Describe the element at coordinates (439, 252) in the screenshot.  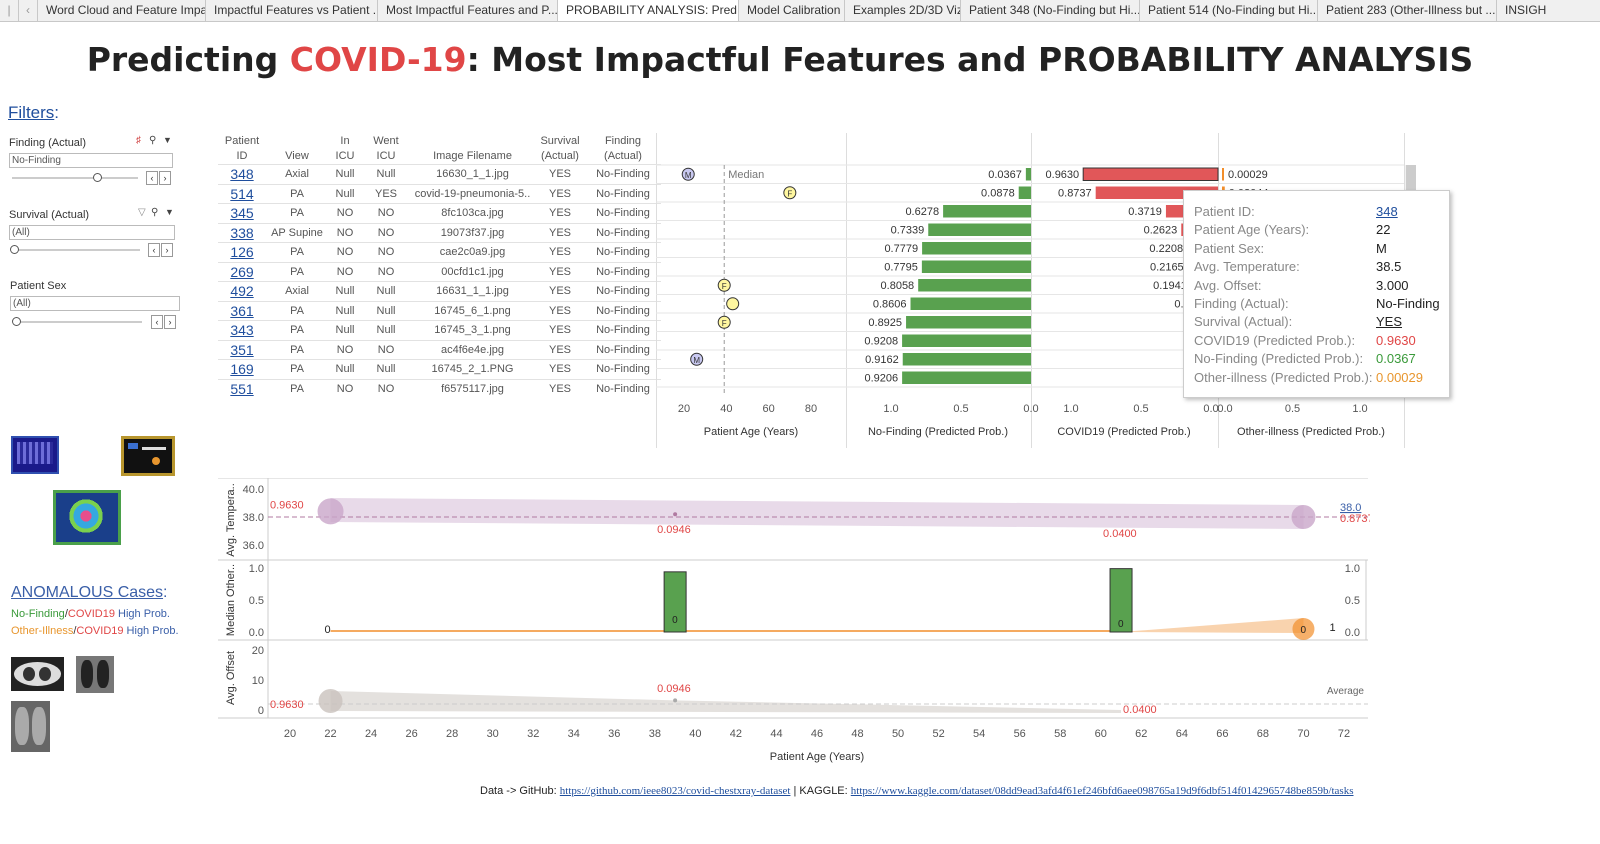
I see `table-row: 126 PA NO NO cae2c0a9.jpg YES No-Finding` at that location.